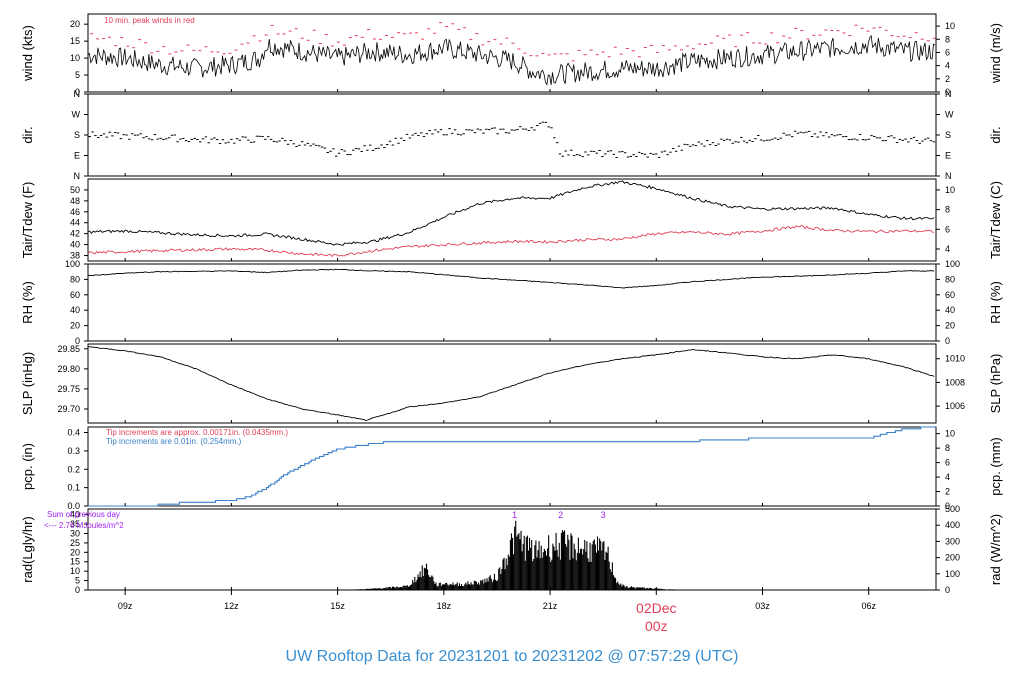 The height and width of the screenshot is (700, 1024). I want to click on pcp-panel-frame, so click(512, 466).